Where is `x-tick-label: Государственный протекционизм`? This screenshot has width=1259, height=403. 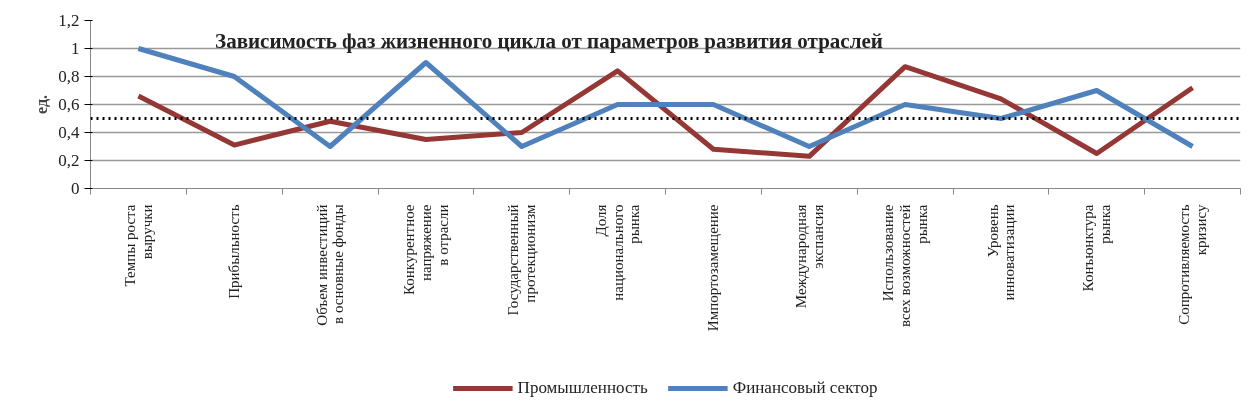 x-tick-label: Государственный протекционизм is located at coordinates (522, 259).